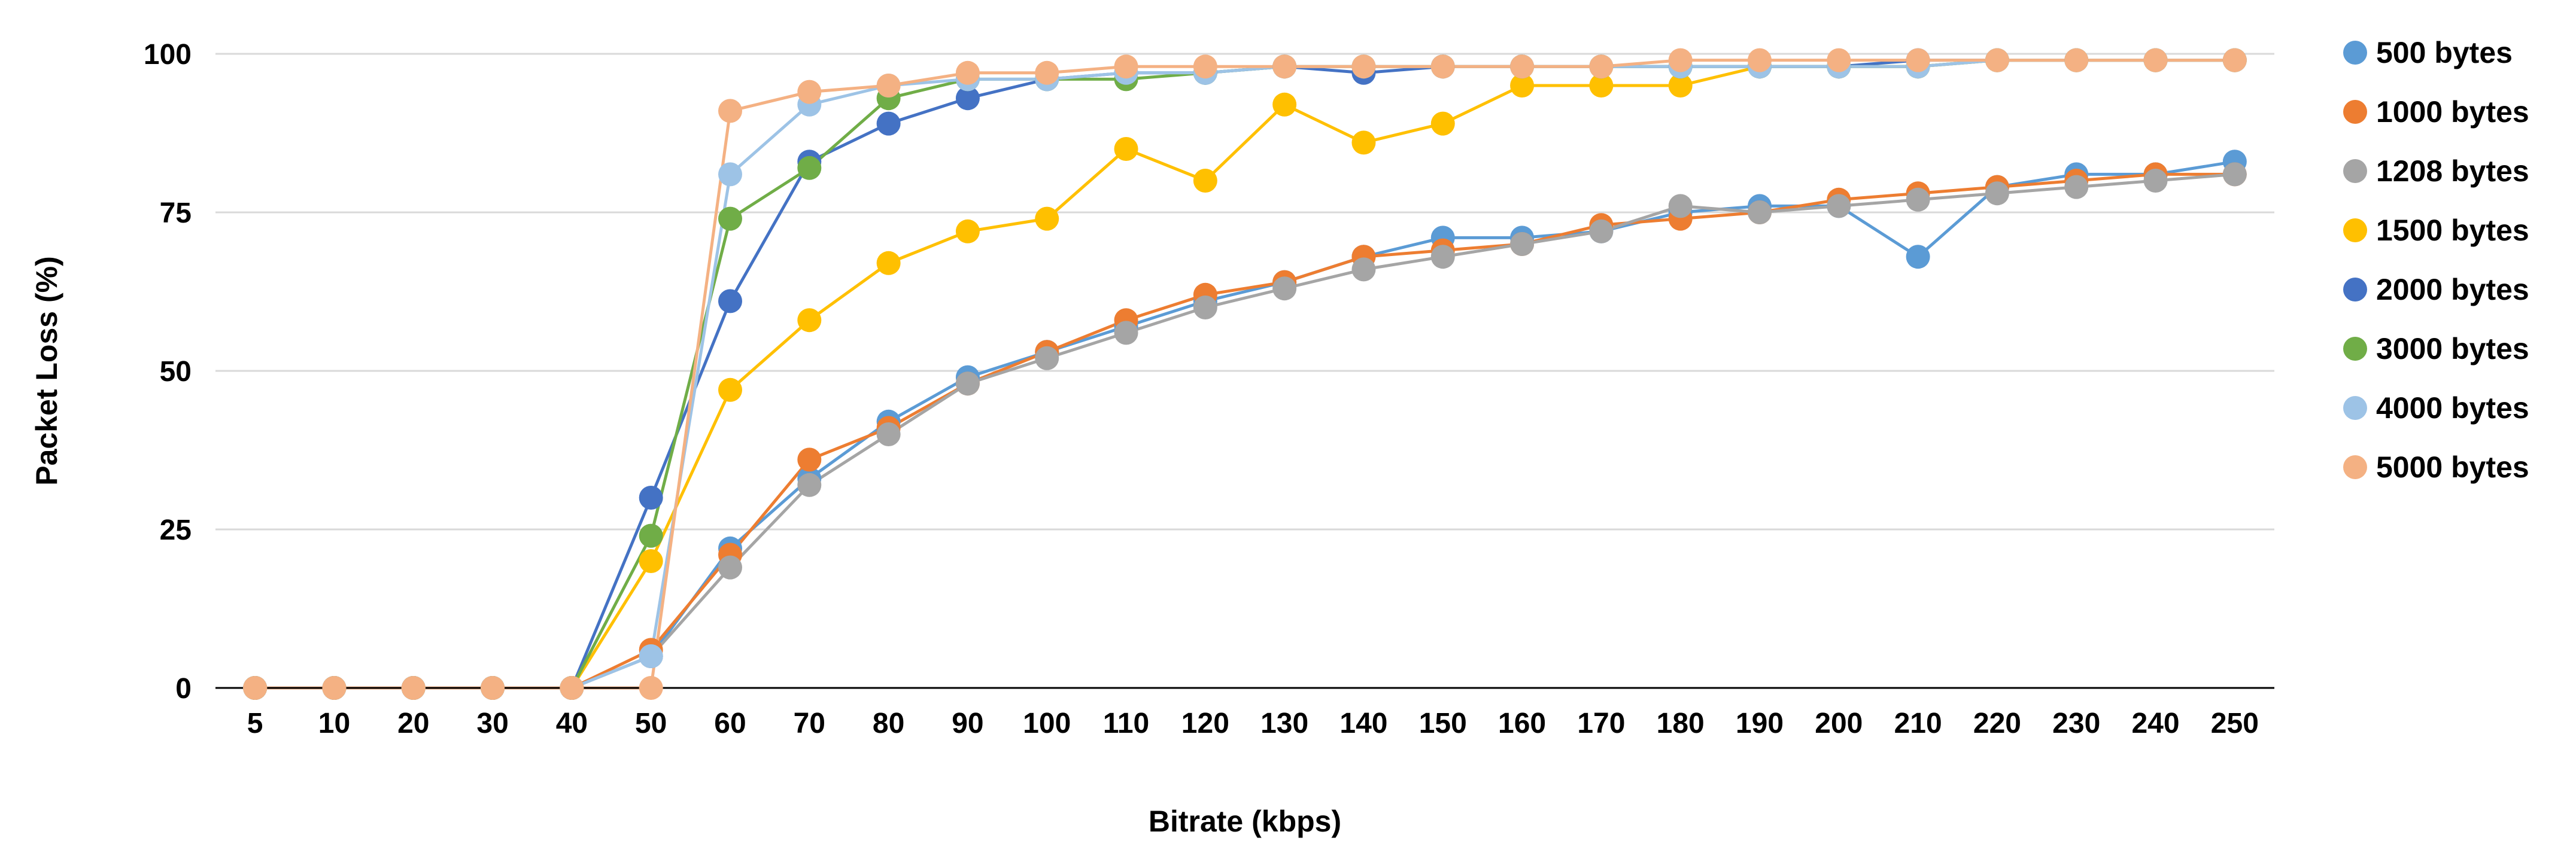  Describe the element at coordinates (2453, 408) in the screenshot. I see `legend-label: 4000 bytes` at that location.